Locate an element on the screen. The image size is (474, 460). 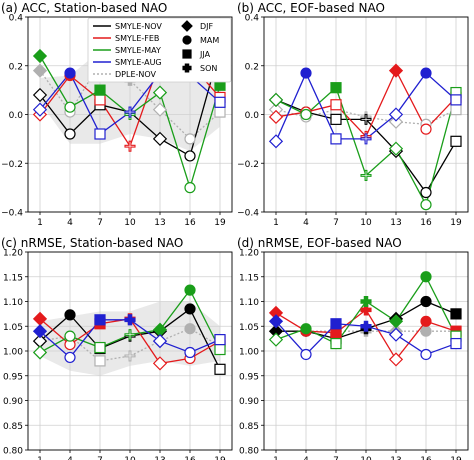
panel-title: (c) nRMSE, Station-based NAO is located at coordinates (92, 243).